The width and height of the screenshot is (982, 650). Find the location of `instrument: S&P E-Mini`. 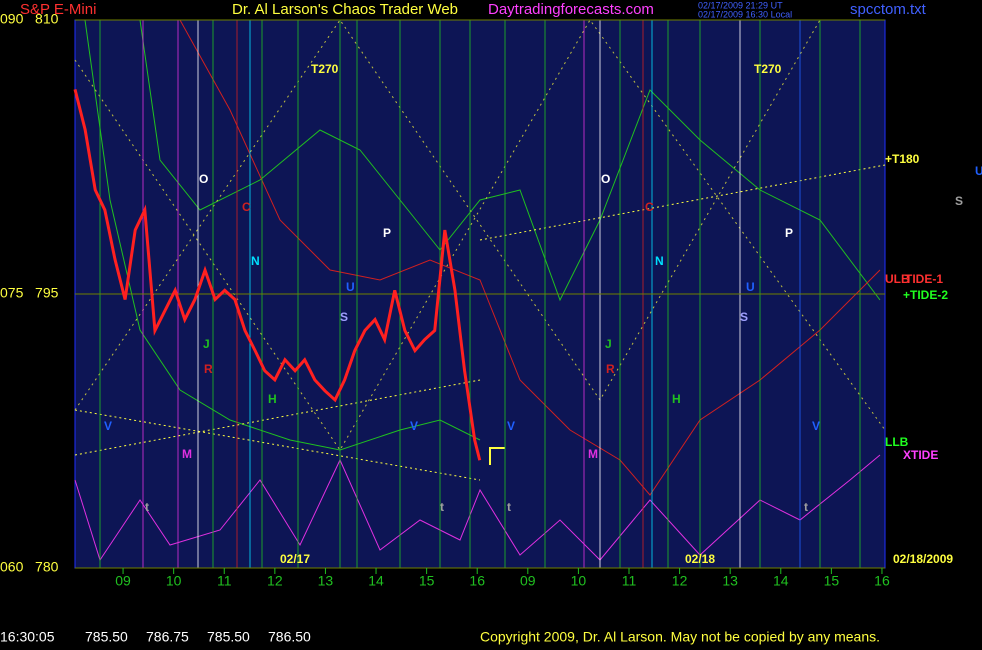

instrument: S&P E-Mini is located at coordinates (58, 9).